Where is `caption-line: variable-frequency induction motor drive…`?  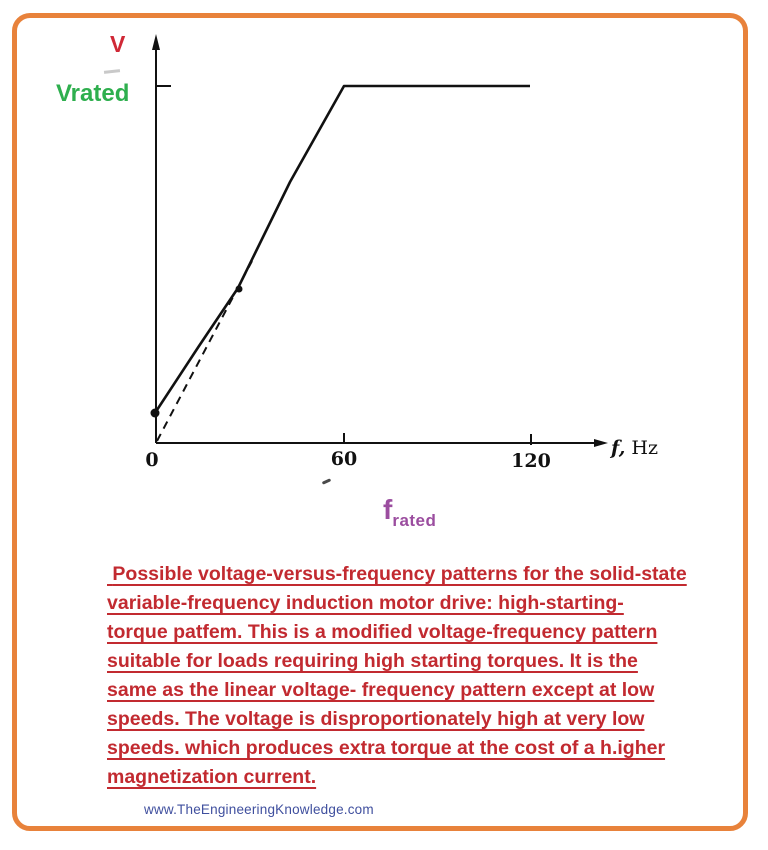 caption-line: variable-frequency induction motor drive… is located at coordinates (365, 603).